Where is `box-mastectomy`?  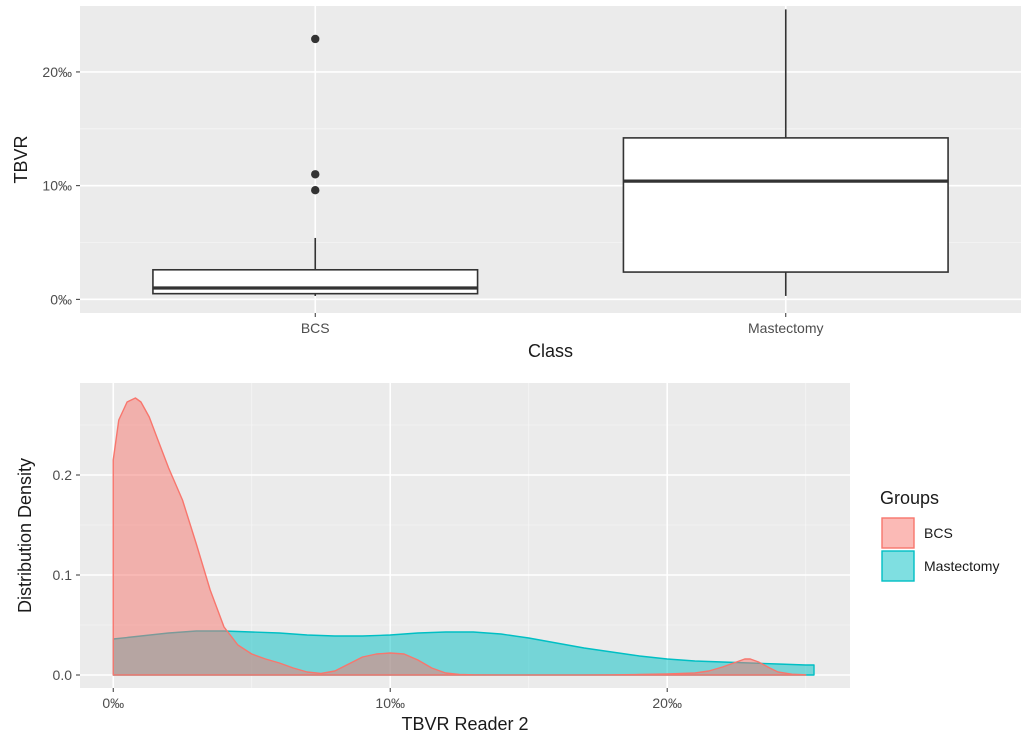
box-mastectomy is located at coordinates (785, 152).